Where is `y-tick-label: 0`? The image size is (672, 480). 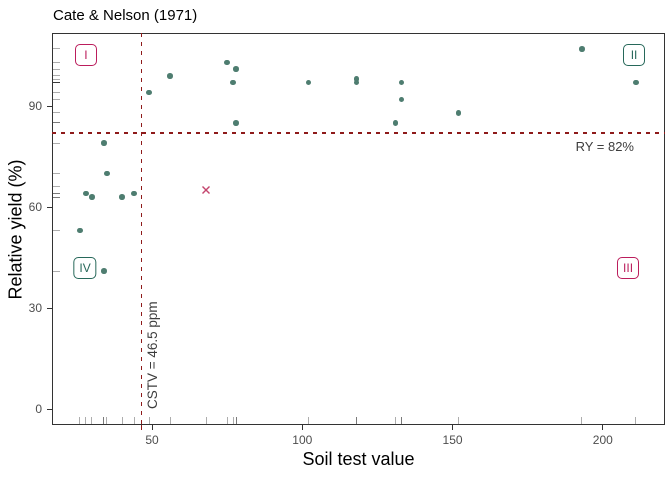
y-tick-label: 0 is located at coordinates (38, 409).